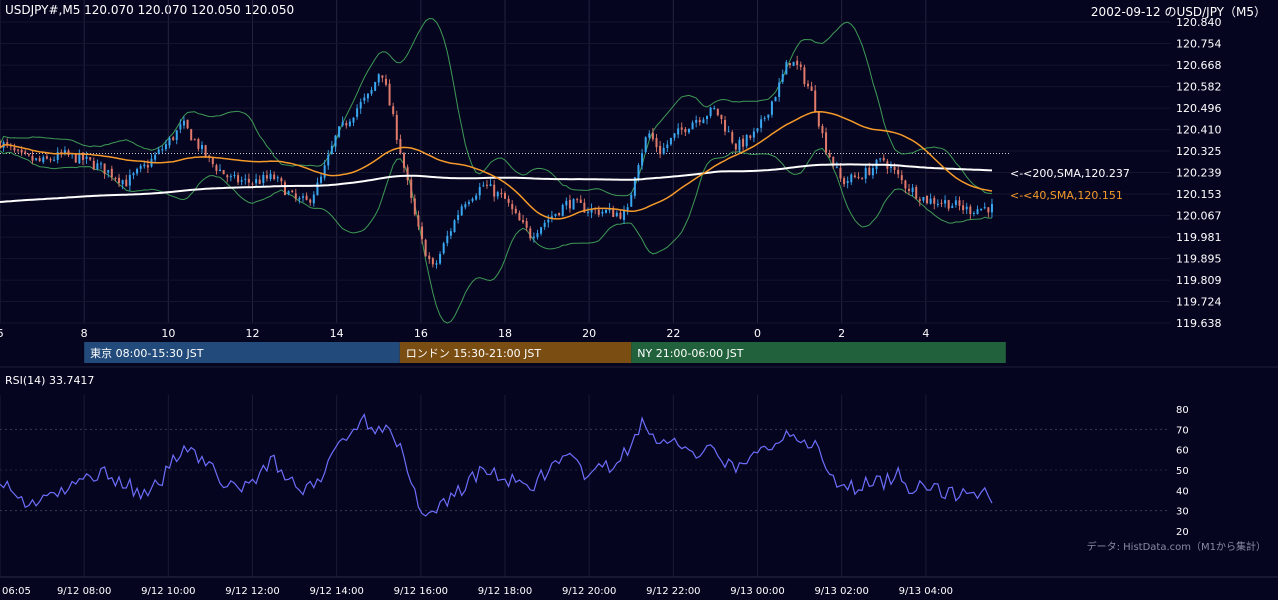 This screenshot has width=1278, height=600. What do you see at coordinates (589, 591) in the screenshot?
I see `bottom-x-tick-label: 9/12 20:00` at bounding box center [589, 591].